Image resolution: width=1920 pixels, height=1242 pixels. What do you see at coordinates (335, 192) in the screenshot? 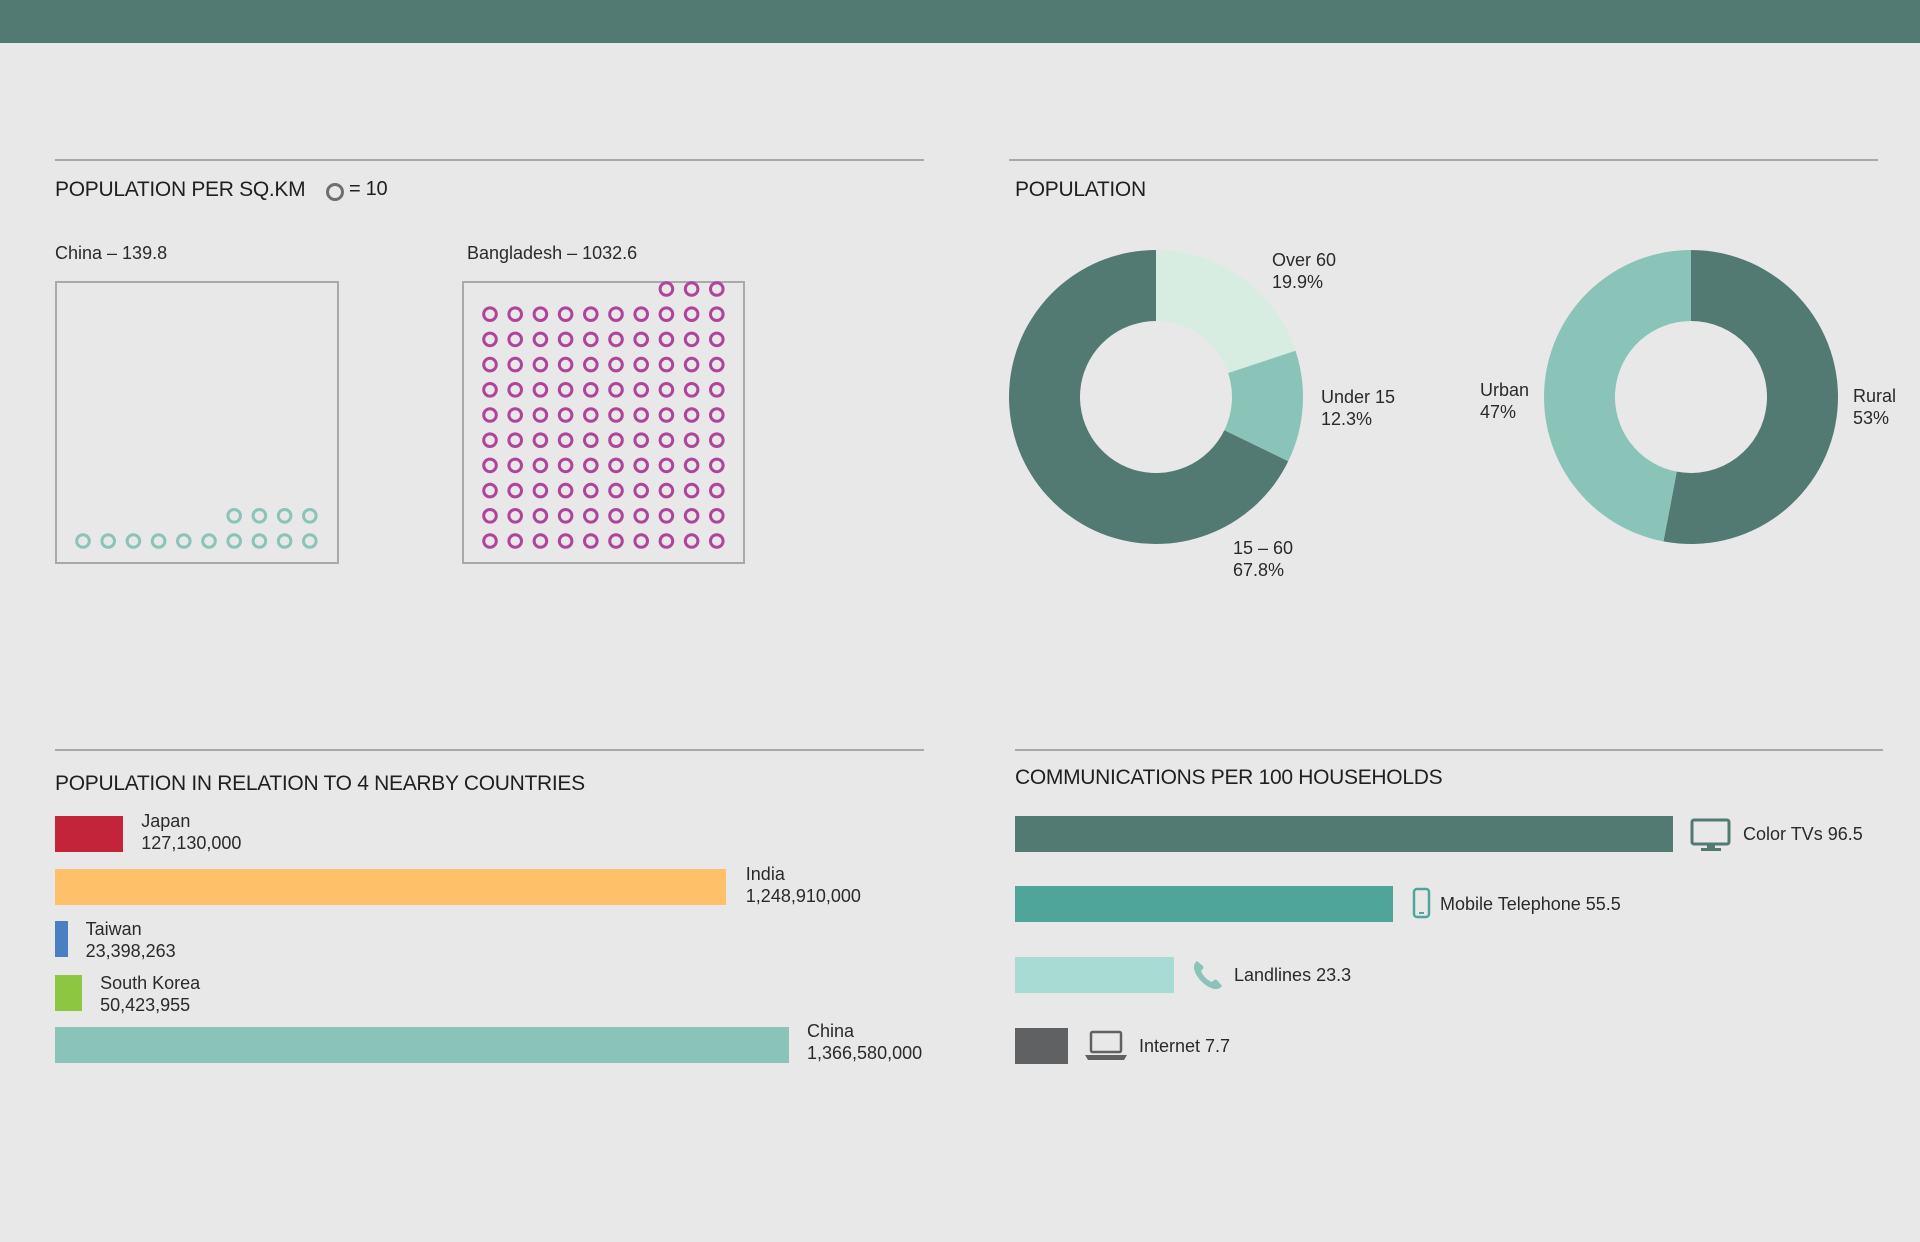
I see `legend-circle-icon` at bounding box center [335, 192].